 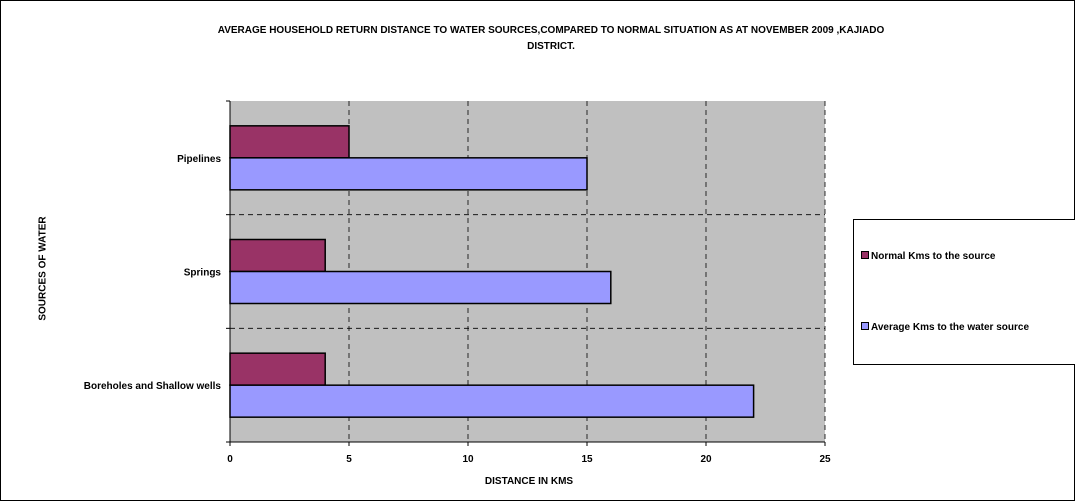 I want to click on legend-swatch-average, so click(x=865, y=326).